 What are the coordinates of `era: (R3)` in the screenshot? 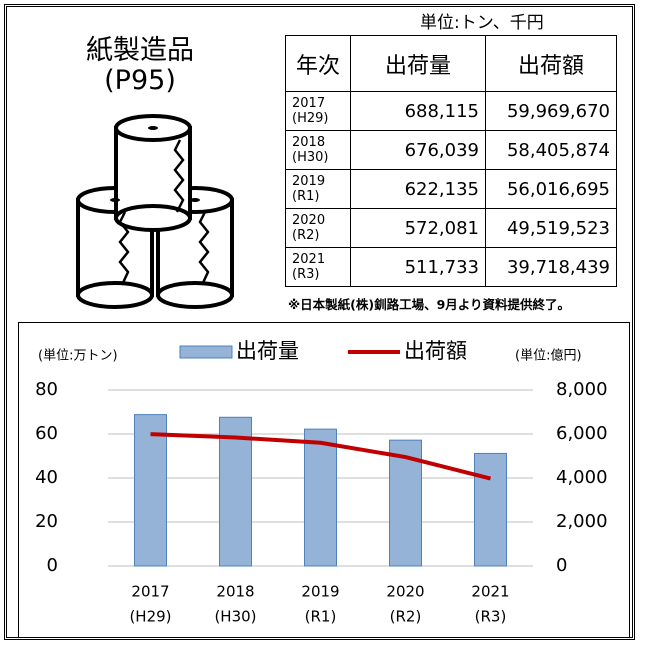 It's located at (306, 274).